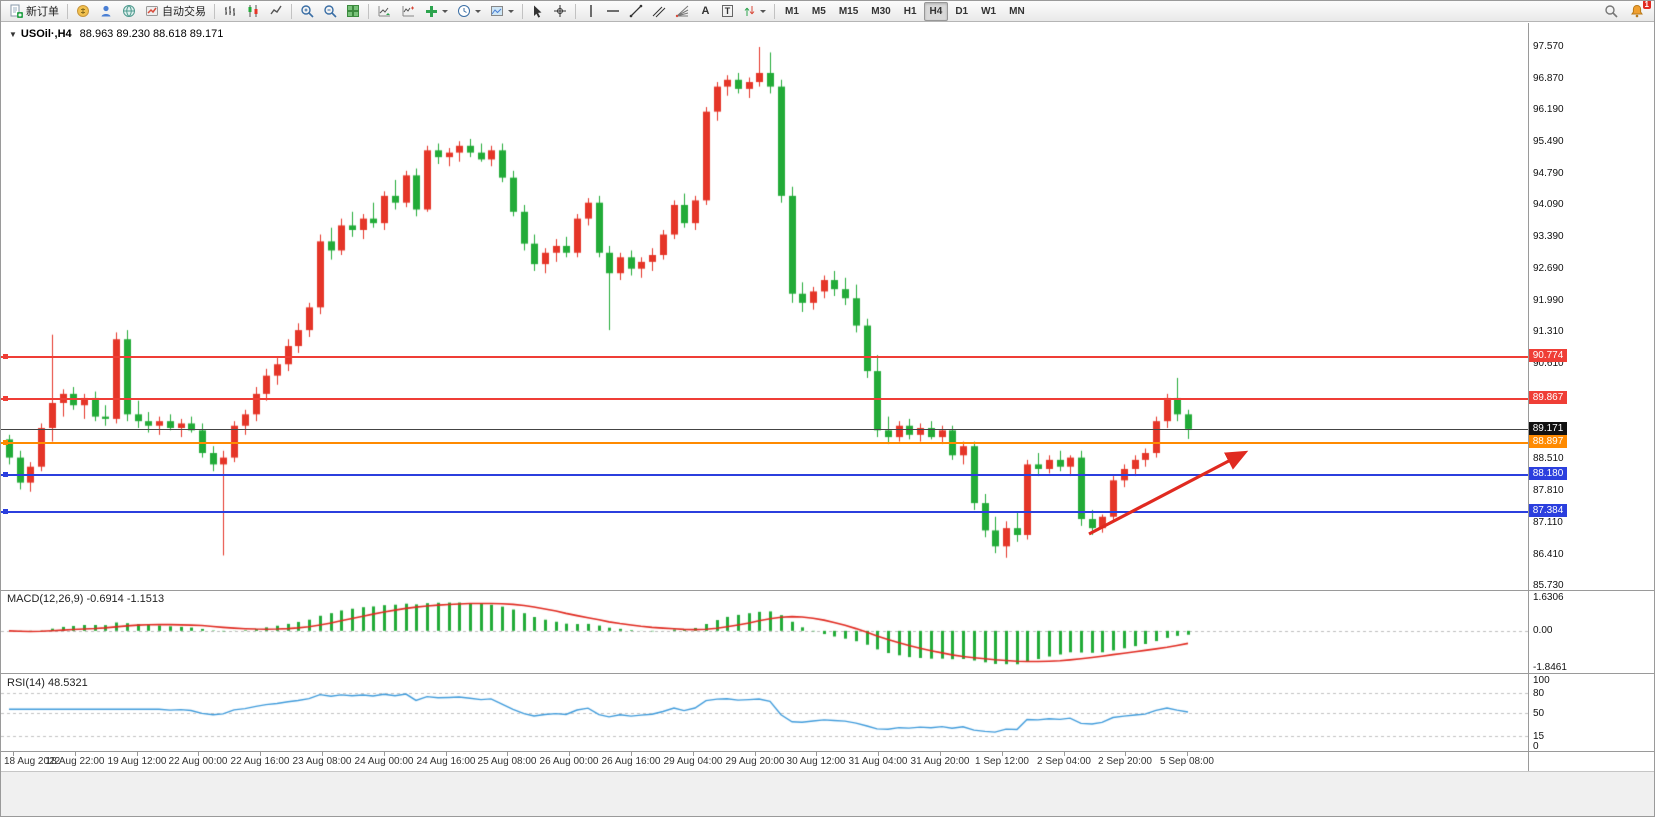 The image size is (1655, 817). Describe the element at coordinates (910, 11) in the screenshot. I see `timeframe-button-h1: H1` at that location.